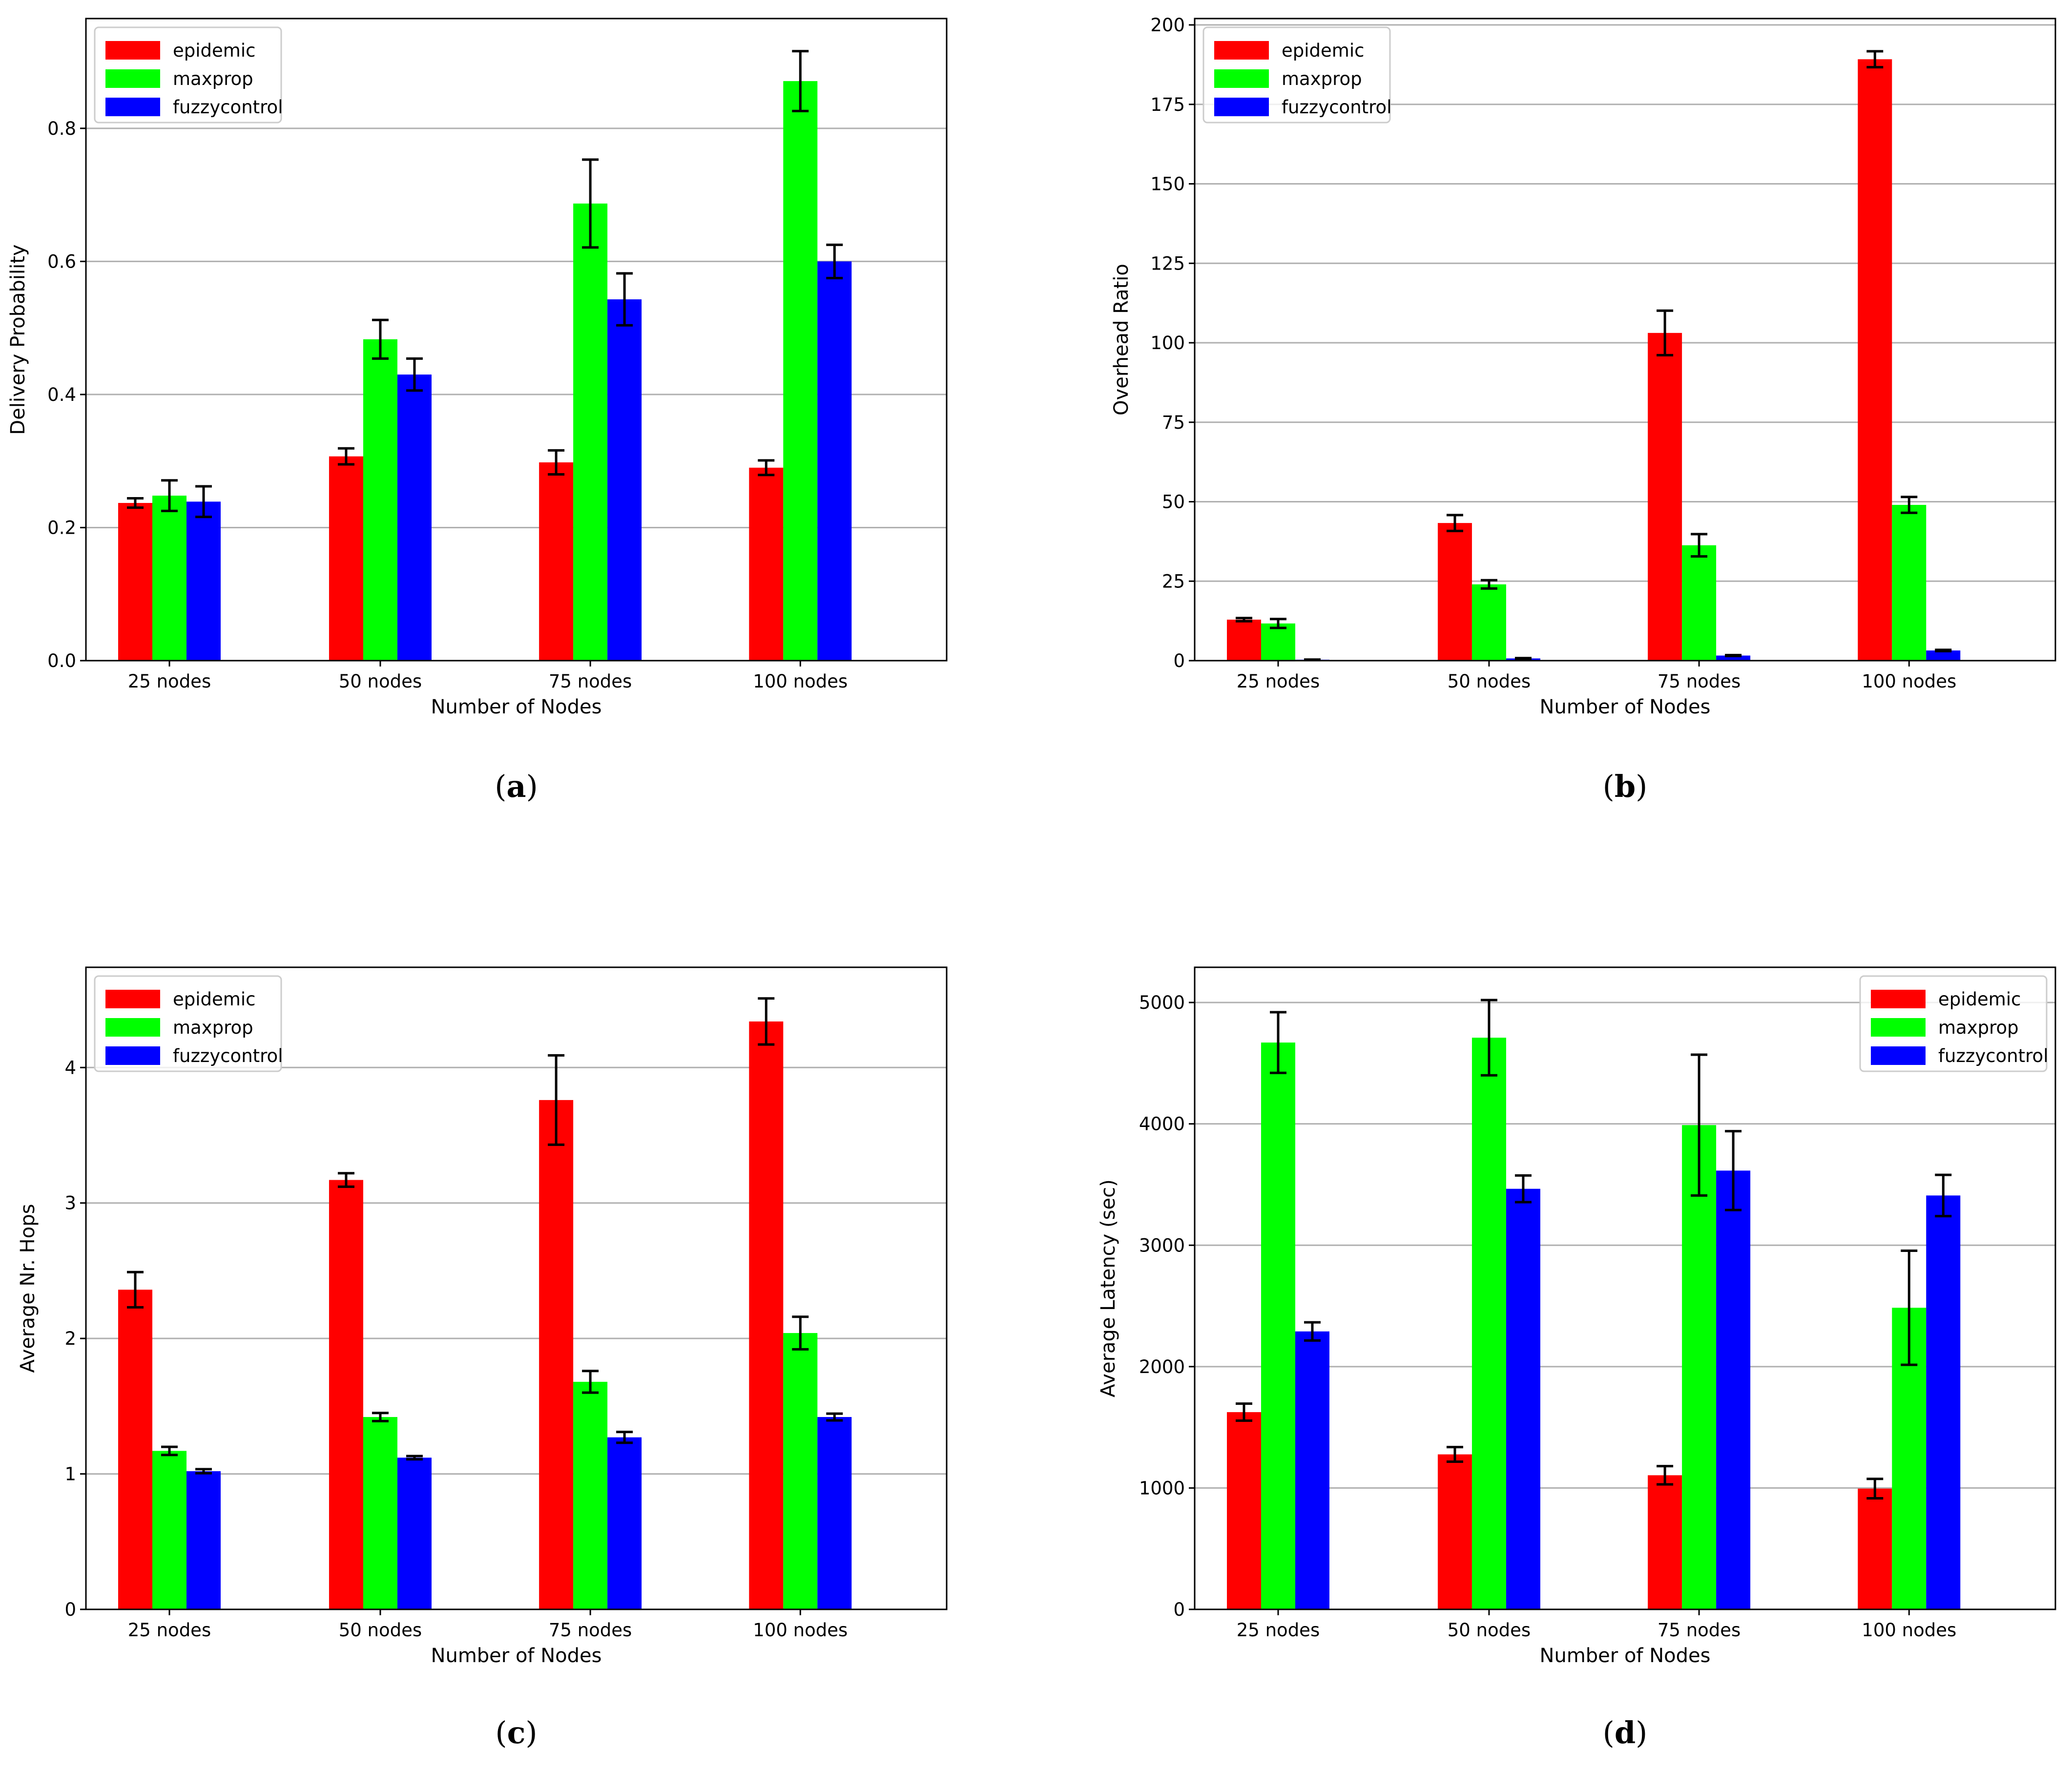 The height and width of the screenshot is (1771, 2072). I want to click on panel-caption: (b), so click(1625, 786).